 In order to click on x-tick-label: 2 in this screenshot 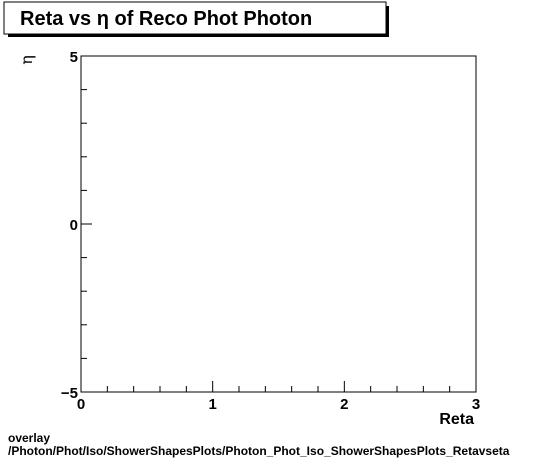, I will do `click(344, 404)`.